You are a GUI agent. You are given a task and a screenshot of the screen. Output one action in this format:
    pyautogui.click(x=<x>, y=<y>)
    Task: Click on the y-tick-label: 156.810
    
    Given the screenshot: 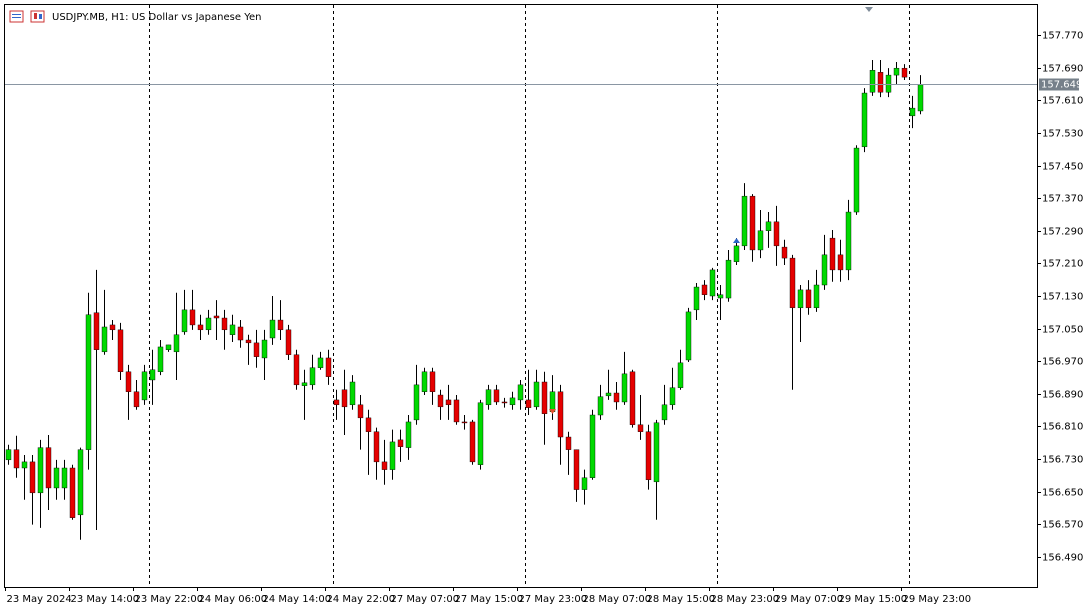 What is the action you would take?
    pyautogui.click(x=1062, y=427)
    